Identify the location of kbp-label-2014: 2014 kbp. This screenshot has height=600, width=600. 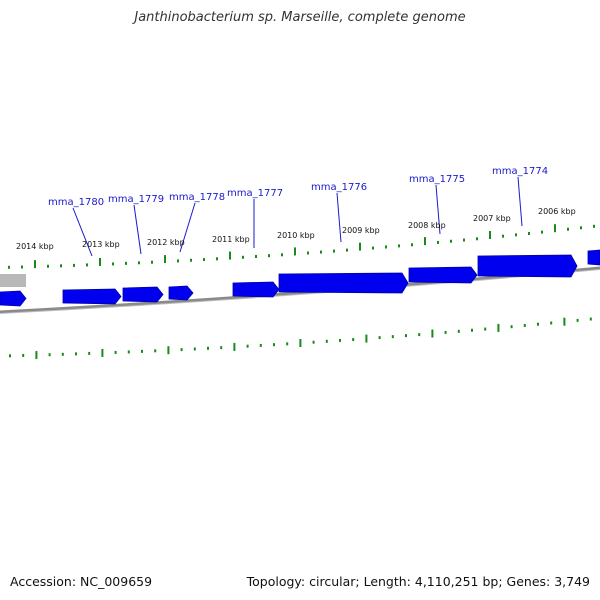
(35, 246).